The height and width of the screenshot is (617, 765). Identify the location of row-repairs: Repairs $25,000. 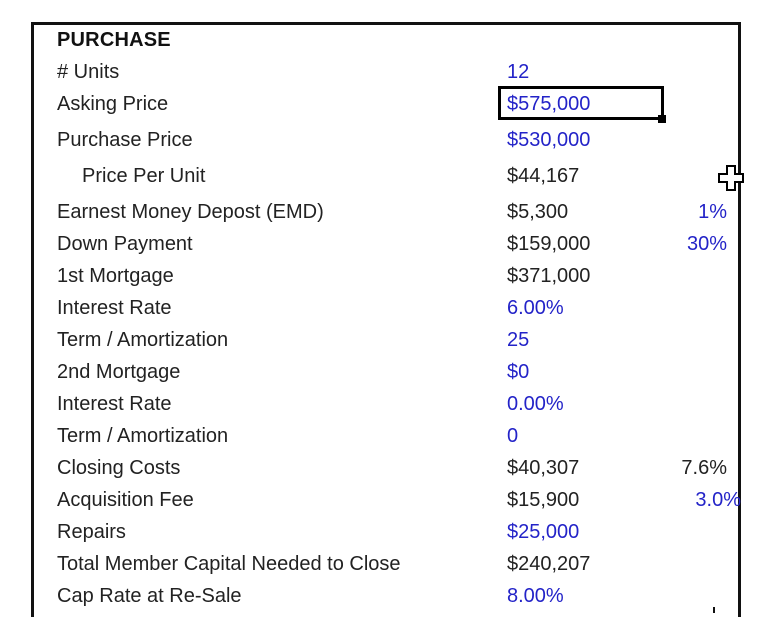
(382, 537).